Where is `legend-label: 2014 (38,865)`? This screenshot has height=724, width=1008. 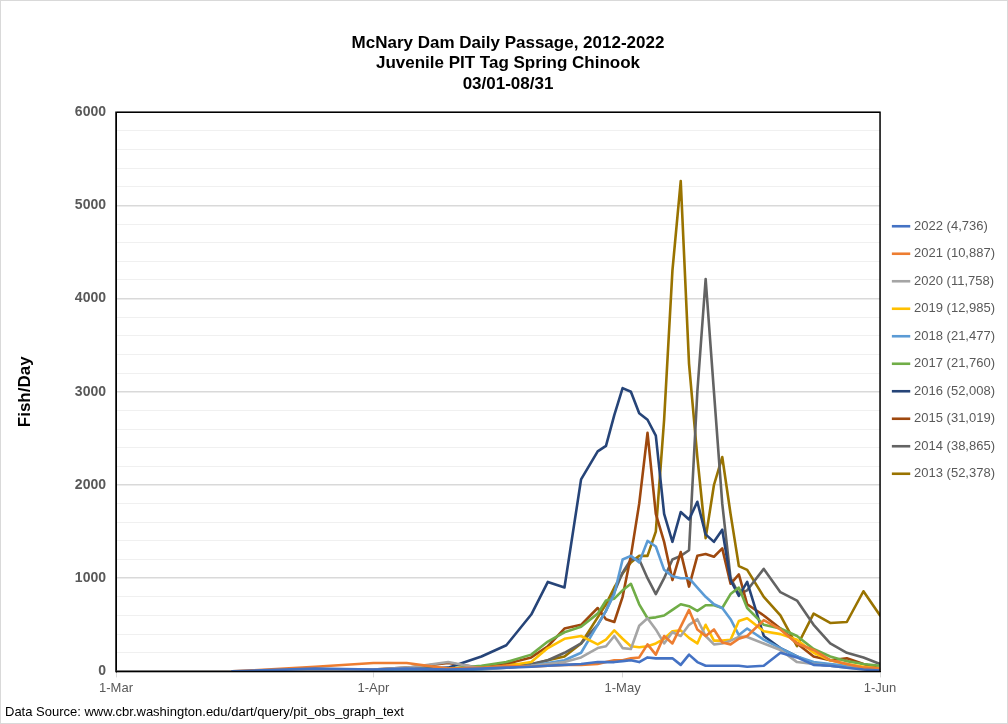 legend-label: 2014 (38,865) is located at coordinates (954, 445).